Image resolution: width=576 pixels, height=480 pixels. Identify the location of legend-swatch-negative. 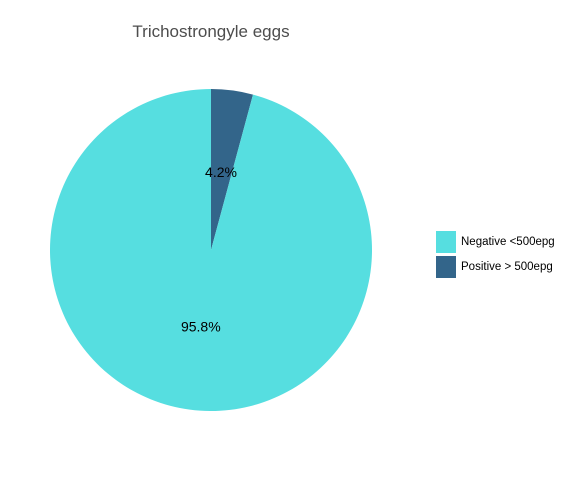
(446, 242).